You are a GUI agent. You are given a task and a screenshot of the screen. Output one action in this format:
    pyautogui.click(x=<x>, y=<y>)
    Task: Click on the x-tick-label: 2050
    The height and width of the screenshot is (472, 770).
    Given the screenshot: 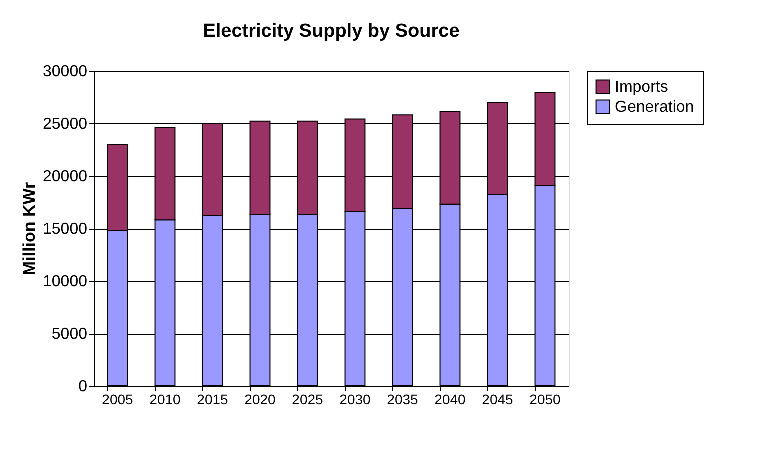 What is the action you would take?
    pyautogui.click(x=546, y=400)
    